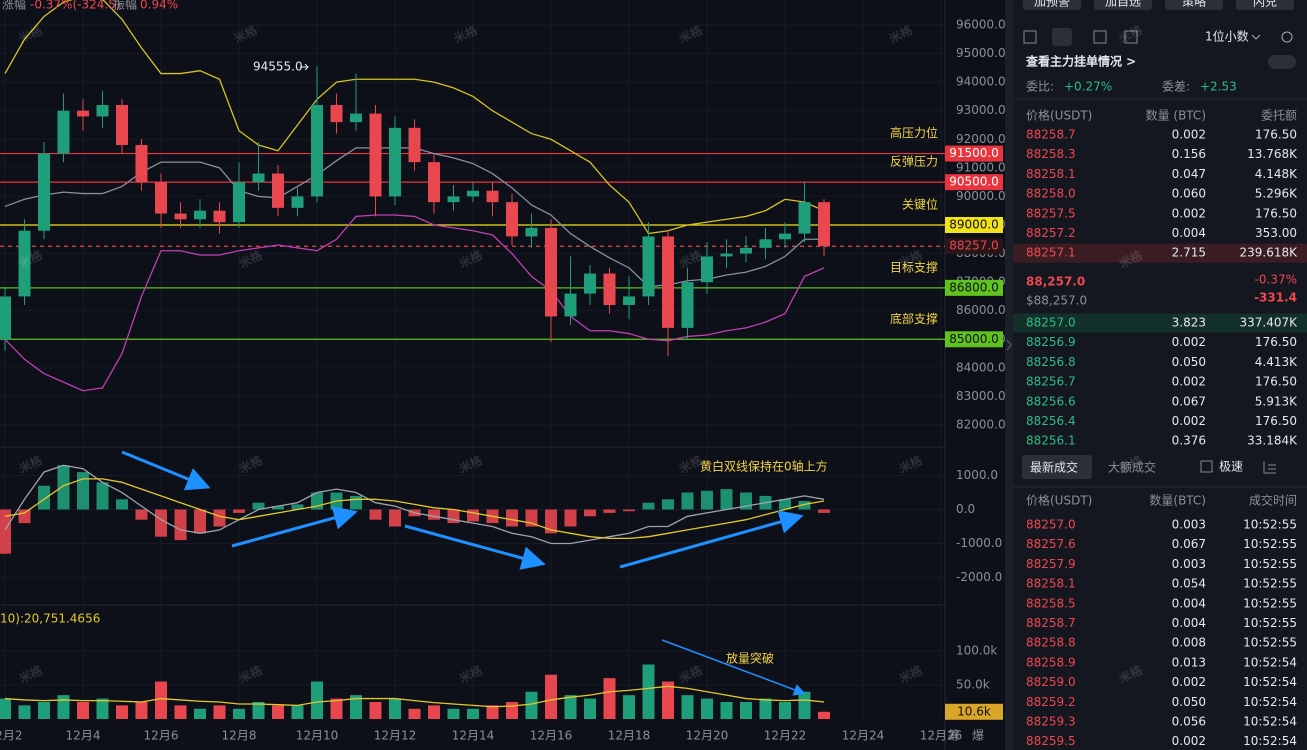 Image resolution: width=1307 pixels, height=750 pixels. Describe the element at coordinates (914, 318) in the screenshot. I see `level-name: 底部支撑` at that location.